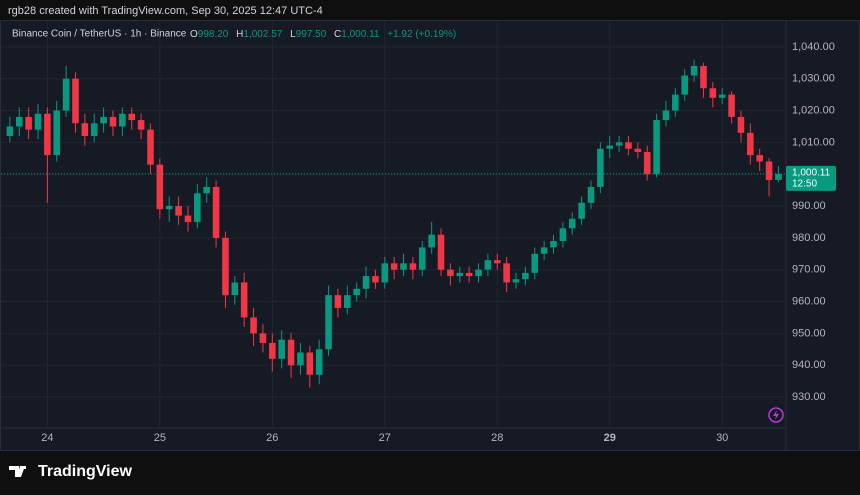 Image resolution: width=860 pixels, height=495 pixels. Describe the element at coordinates (17, 471) in the screenshot. I see `brand-logo` at that location.